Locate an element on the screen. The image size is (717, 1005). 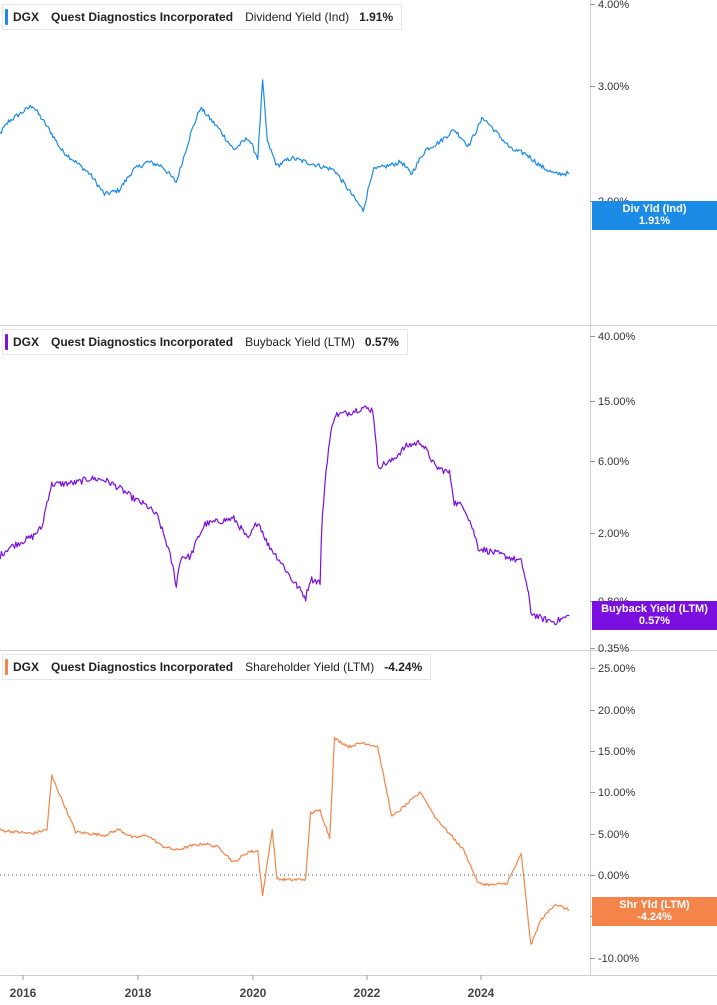
x-tick-label: 2020 is located at coordinates (253, 993).